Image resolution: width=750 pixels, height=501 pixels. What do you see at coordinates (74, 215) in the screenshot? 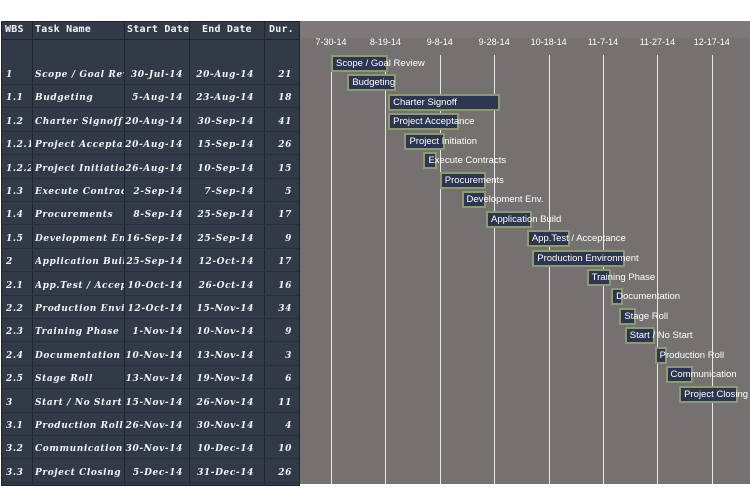
I see `cell-task-name: Procurements` at bounding box center [74, 215].